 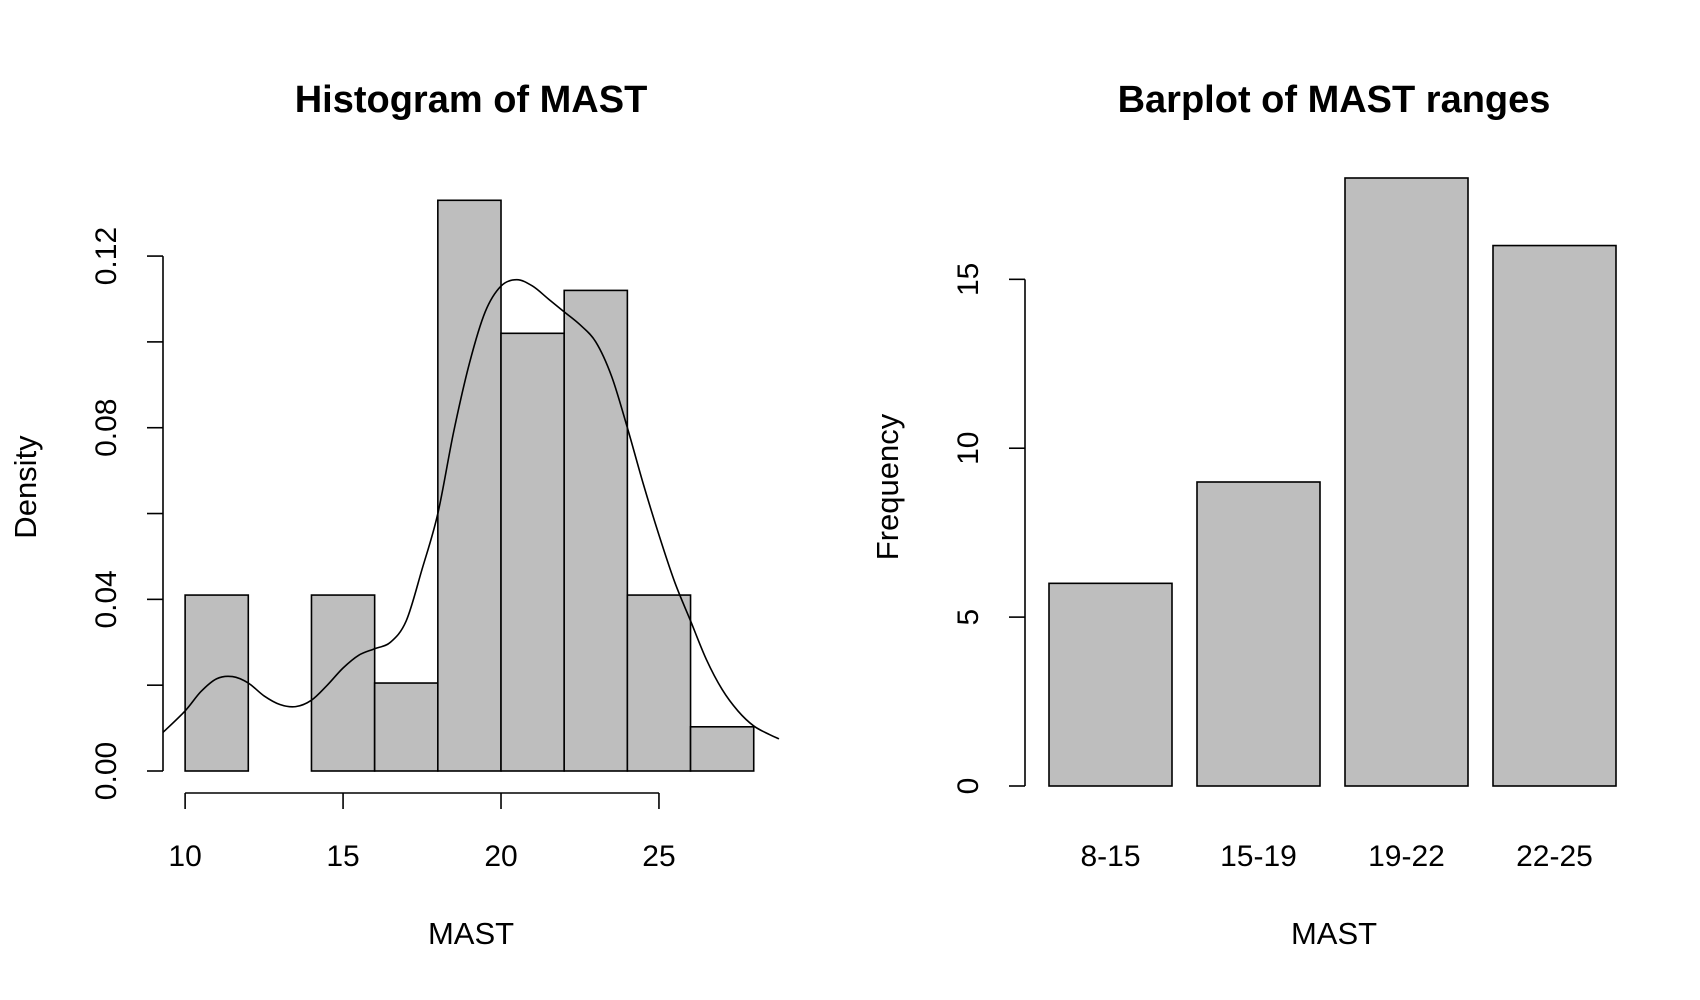 I want to click on histogram-y-tick-label: 0.08, so click(x=106, y=428).